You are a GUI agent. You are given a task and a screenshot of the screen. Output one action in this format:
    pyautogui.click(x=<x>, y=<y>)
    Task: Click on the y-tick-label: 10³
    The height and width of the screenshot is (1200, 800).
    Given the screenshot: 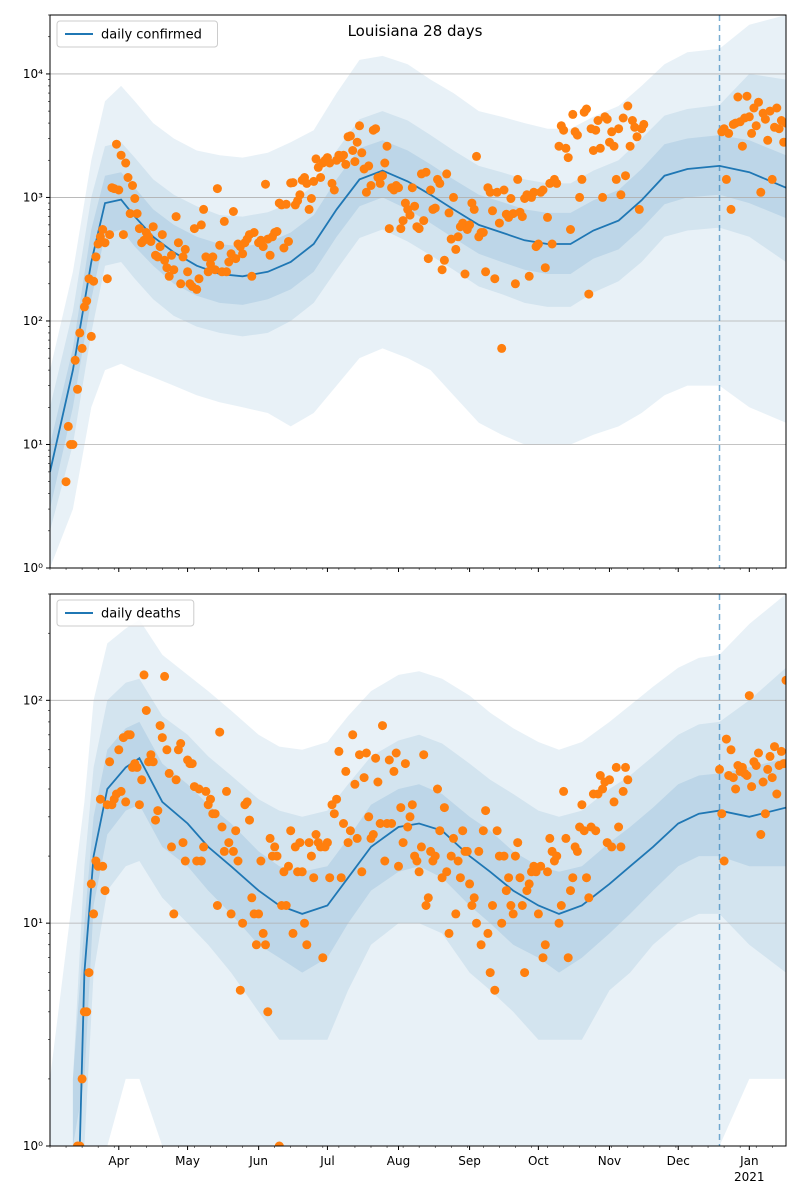 What is the action you would take?
    pyautogui.click(x=33, y=197)
    